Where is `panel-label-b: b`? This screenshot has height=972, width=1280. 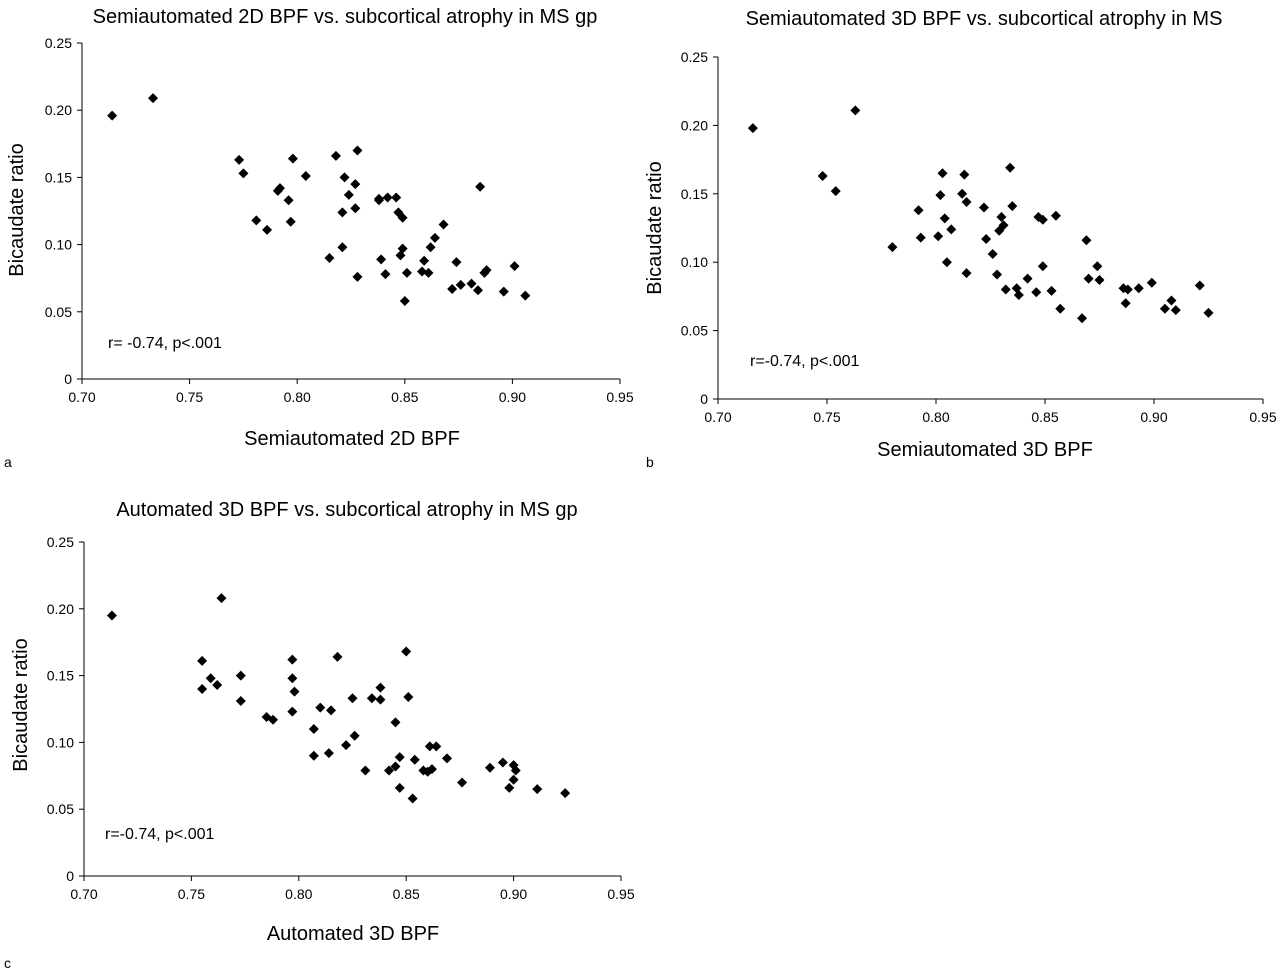
panel-label-b: b is located at coordinates (650, 462).